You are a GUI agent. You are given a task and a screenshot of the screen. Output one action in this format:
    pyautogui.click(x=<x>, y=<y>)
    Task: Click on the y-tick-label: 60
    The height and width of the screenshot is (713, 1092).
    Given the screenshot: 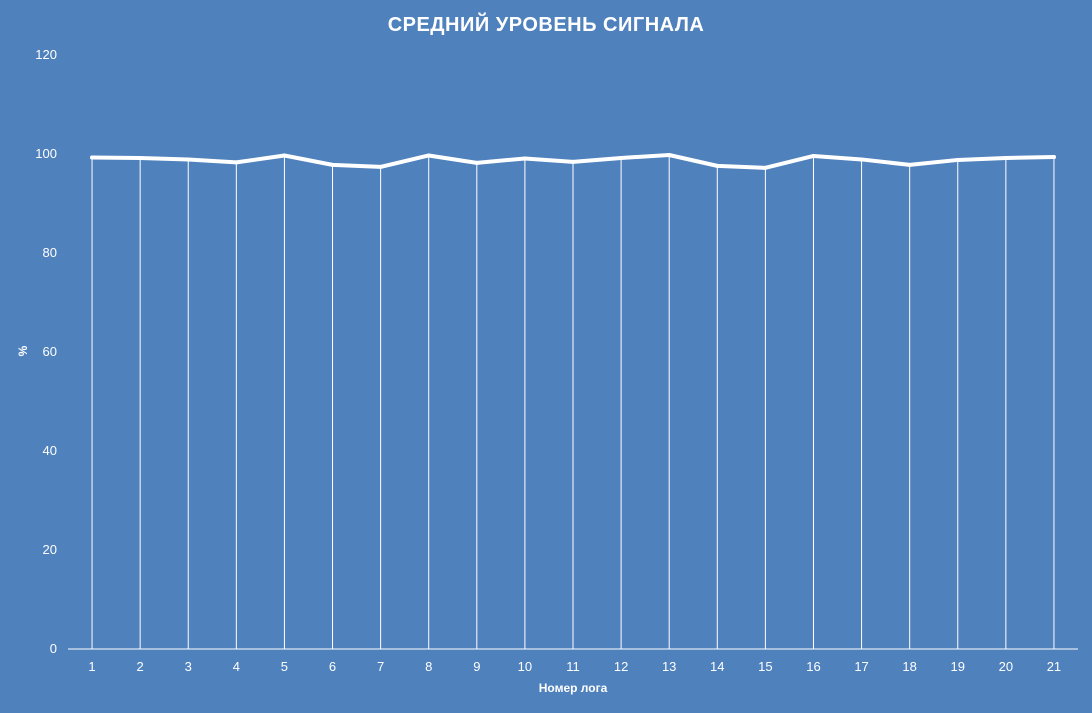 What is the action you would take?
    pyautogui.click(x=50, y=351)
    